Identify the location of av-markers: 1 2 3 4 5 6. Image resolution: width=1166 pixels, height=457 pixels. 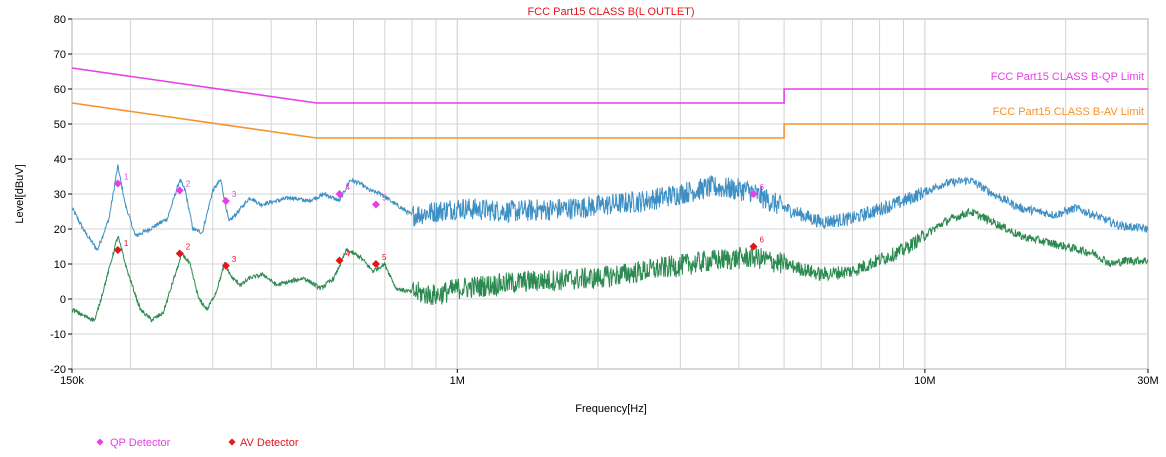
(438, 253).